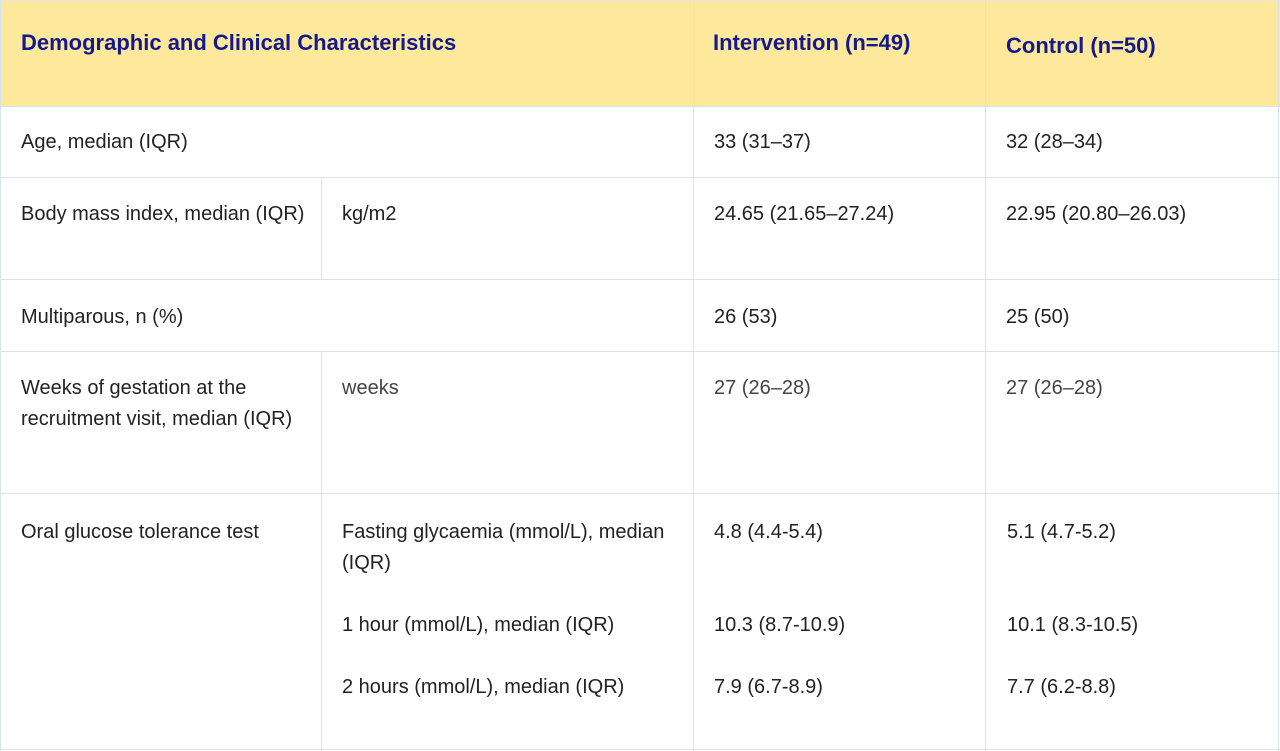 The height and width of the screenshot is (751, 1280). What do you see at coordinates (812, 42) in the screenshot?
I see `header-intervention: Intervention (n=49)` at bounding box center [812, 42].